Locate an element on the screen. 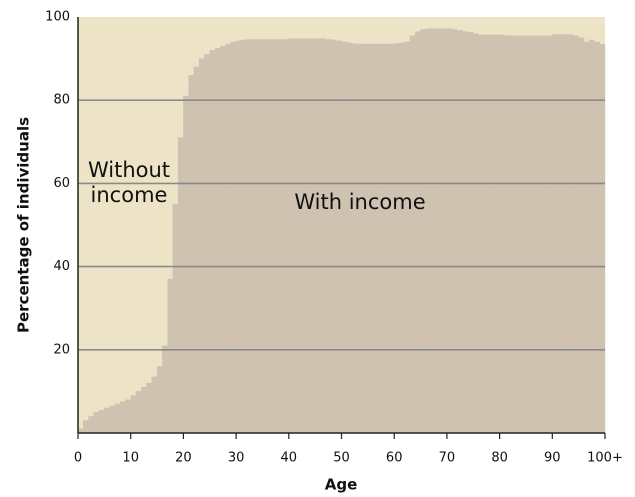 This screenshot has height=497, width=635. x-tick-label: 70 is located at coordinates (447, 458).